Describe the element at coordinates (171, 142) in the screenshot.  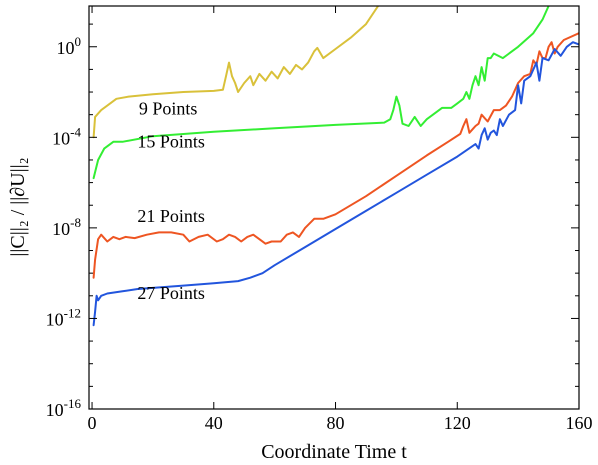
I see `series-label: 15 Points` at that location.